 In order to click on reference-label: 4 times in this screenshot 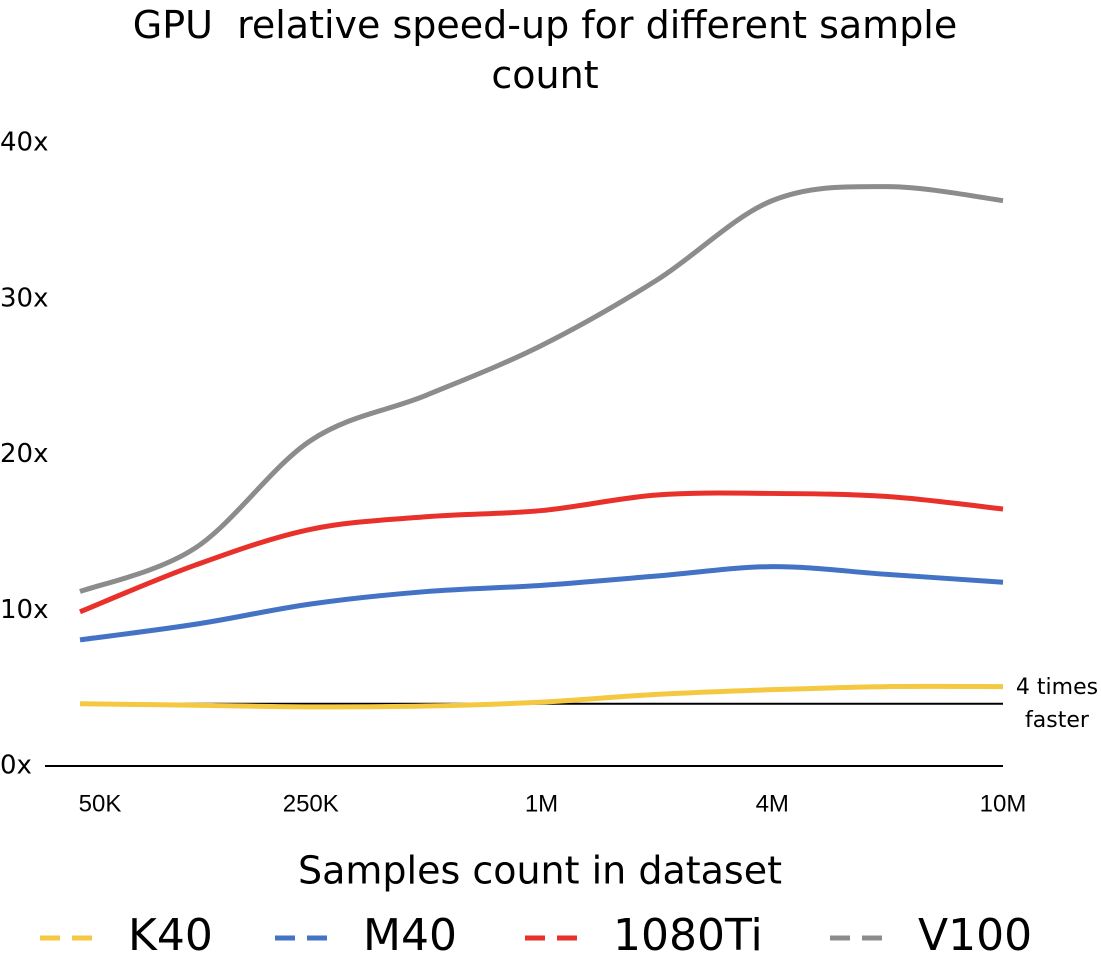, I will do `click(1057, 687)`.